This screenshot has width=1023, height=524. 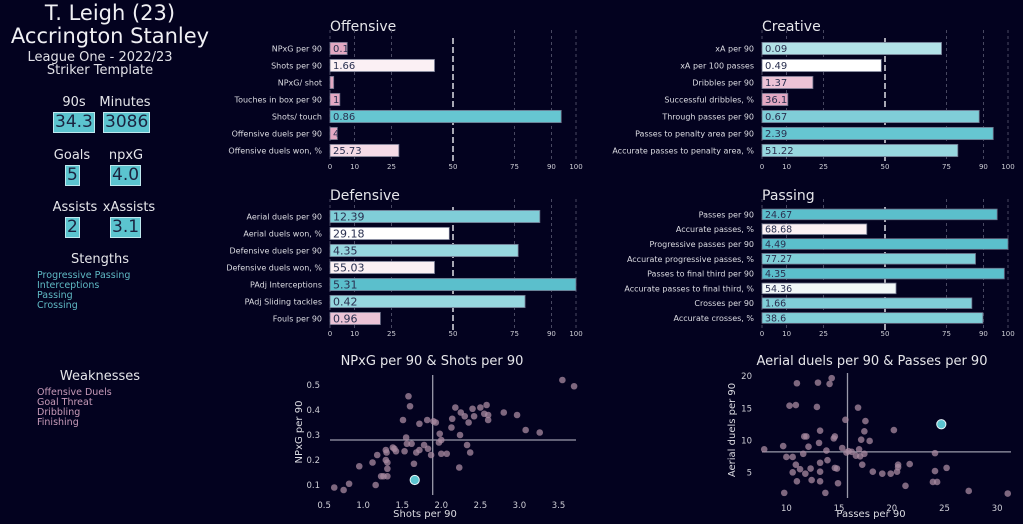 What do you see at coordinates (324, 506) in the screenshot?
I see `x-tick-label: 0.5` at bounding box center [324, 506].